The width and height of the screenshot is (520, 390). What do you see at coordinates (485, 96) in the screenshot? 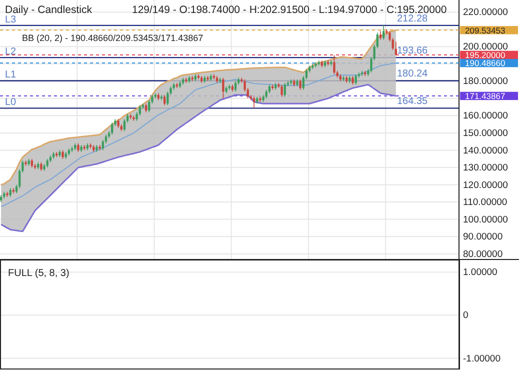
I see `ref-line-label: 171.43867` at bounding box center [485, 96].